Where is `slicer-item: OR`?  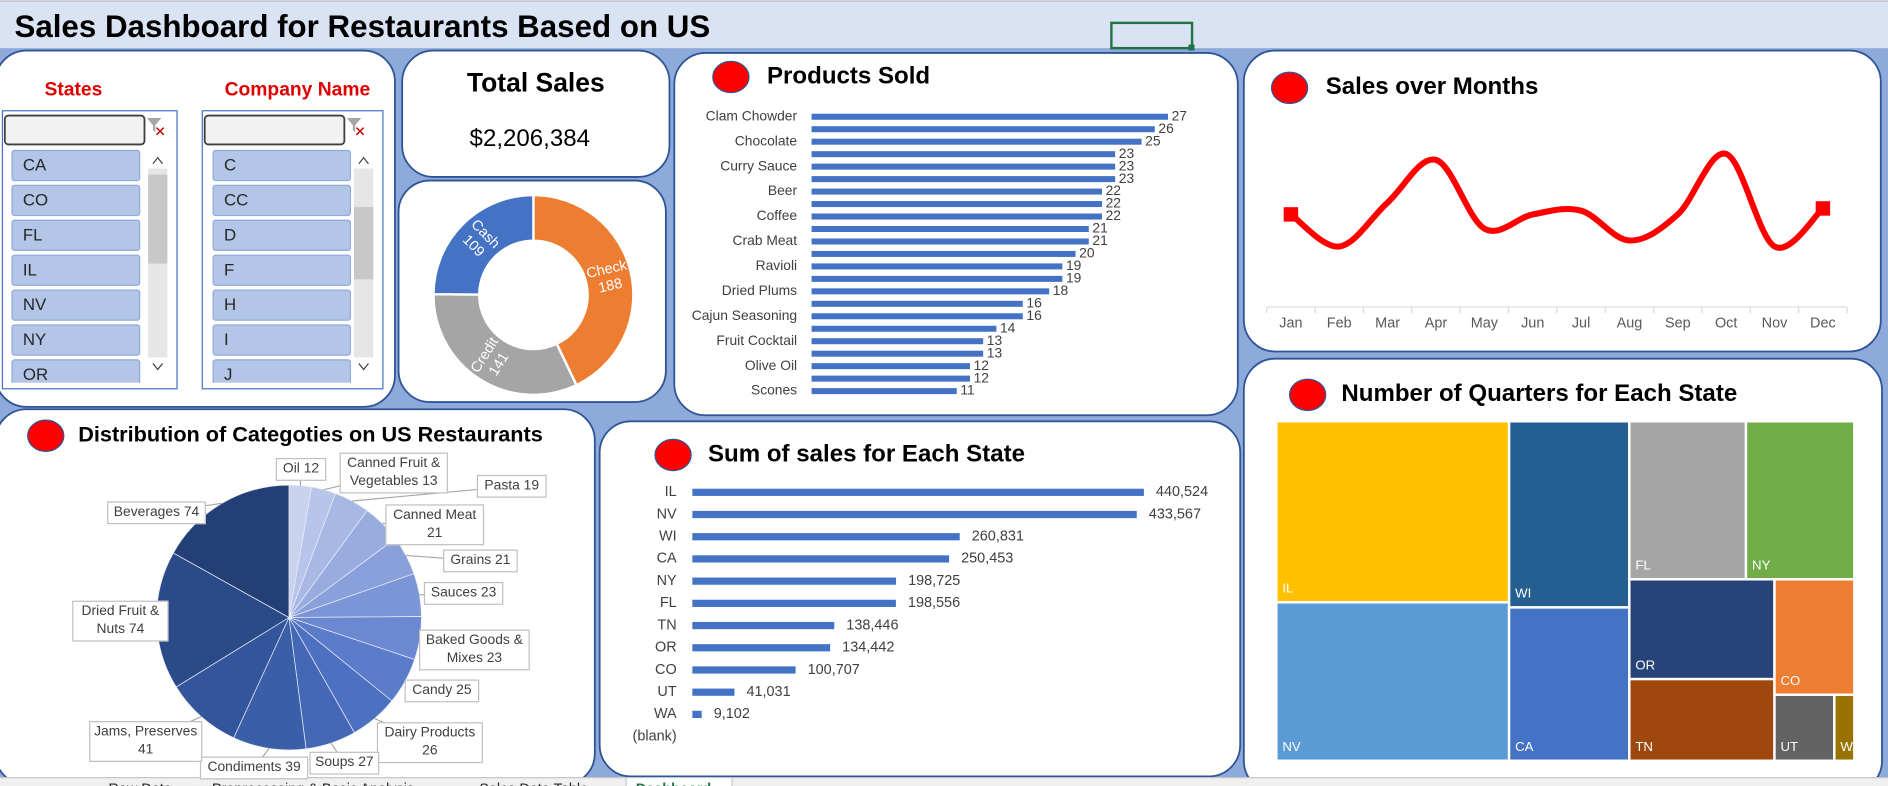 slicer-item: OR is located at coordinates (76, 374).